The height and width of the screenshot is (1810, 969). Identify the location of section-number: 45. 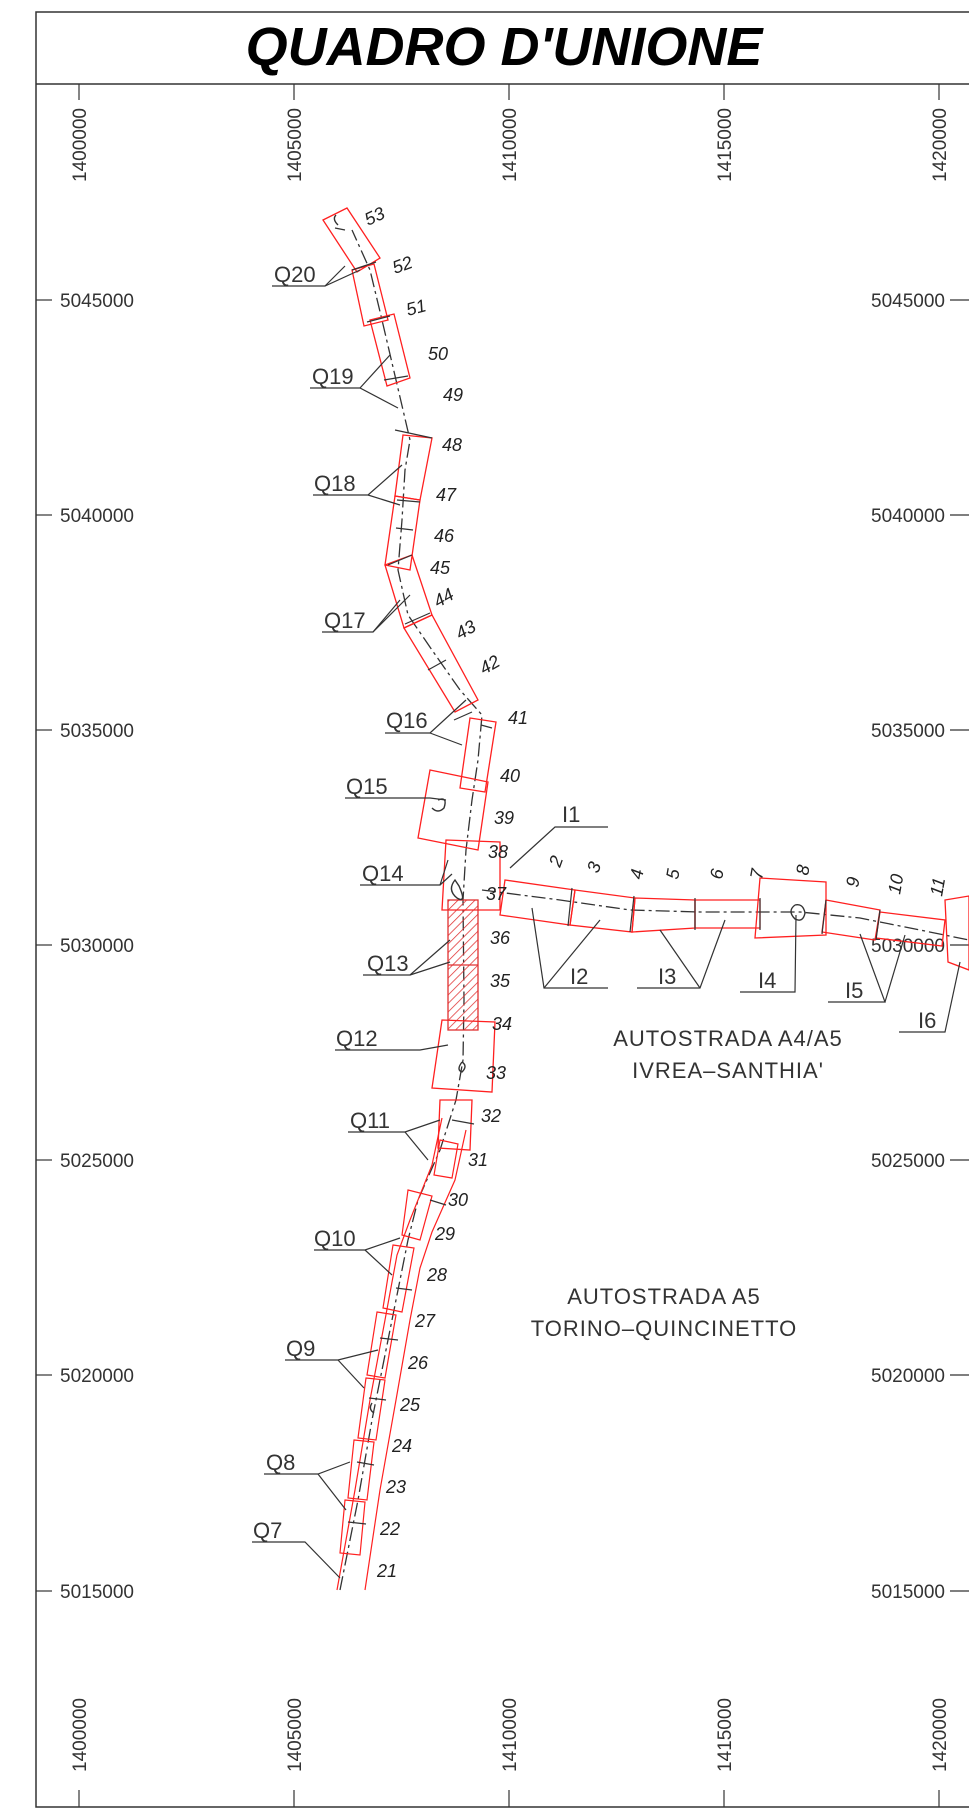
(440, 568).